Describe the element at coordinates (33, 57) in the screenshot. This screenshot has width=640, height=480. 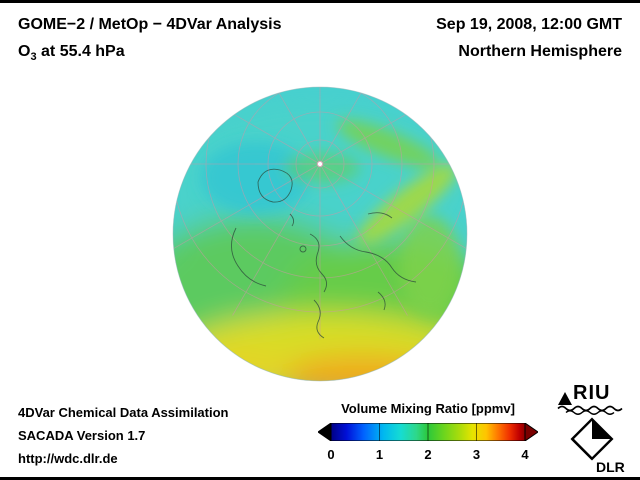
I see `o3-subscript: 3` at that location.